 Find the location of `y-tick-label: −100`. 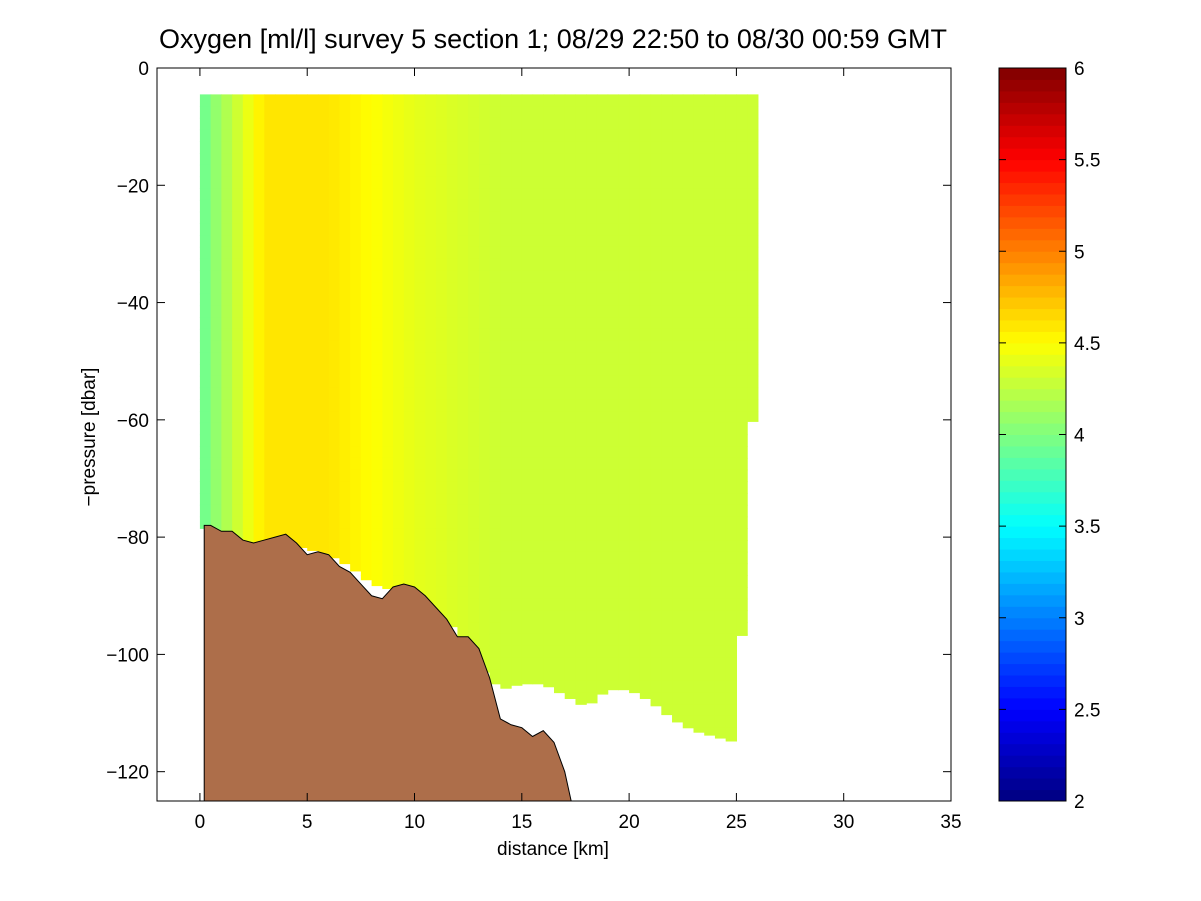

y-tick-label: −100 is located at coordinates (127, 655).